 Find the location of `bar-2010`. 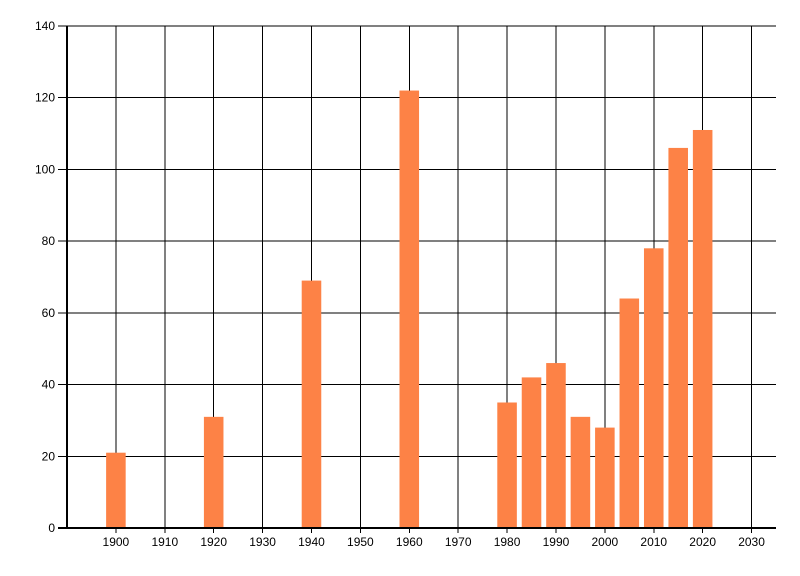

bar-2010 is located at coordinates (653, 388).